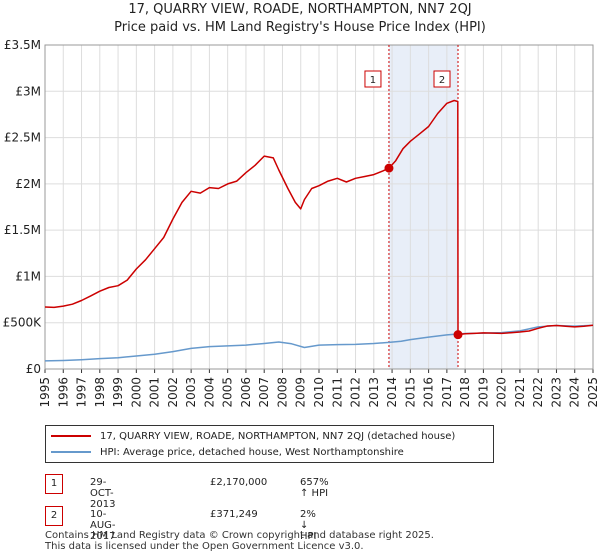 The width and height of the screenshot is (600, 560). I want to click on x-tick-label: 2003, so click(191, 392).